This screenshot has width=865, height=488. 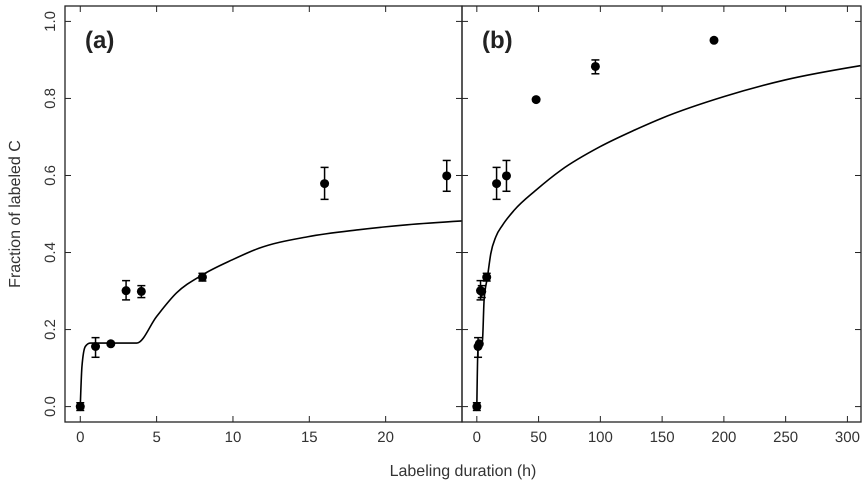 What do you see at coordinates (847, 437) in the screenshot?
I see `x-tick-label: 300` at bounding box center [847, 437].